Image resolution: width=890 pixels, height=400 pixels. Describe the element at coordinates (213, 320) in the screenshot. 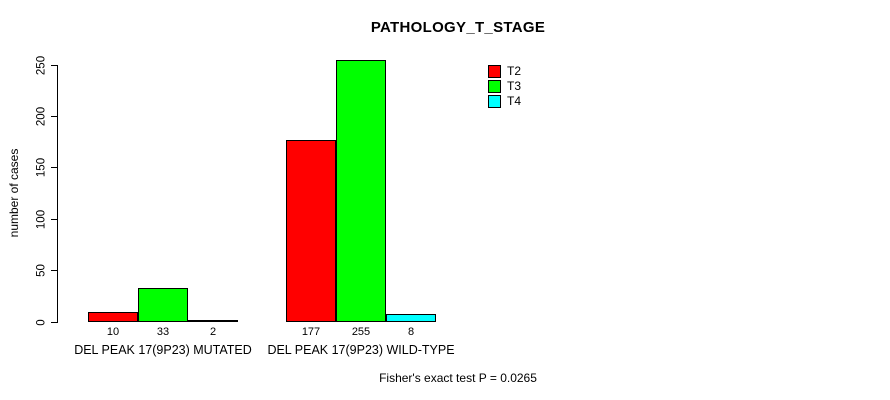

I see `bar-t4-group1` at that location.